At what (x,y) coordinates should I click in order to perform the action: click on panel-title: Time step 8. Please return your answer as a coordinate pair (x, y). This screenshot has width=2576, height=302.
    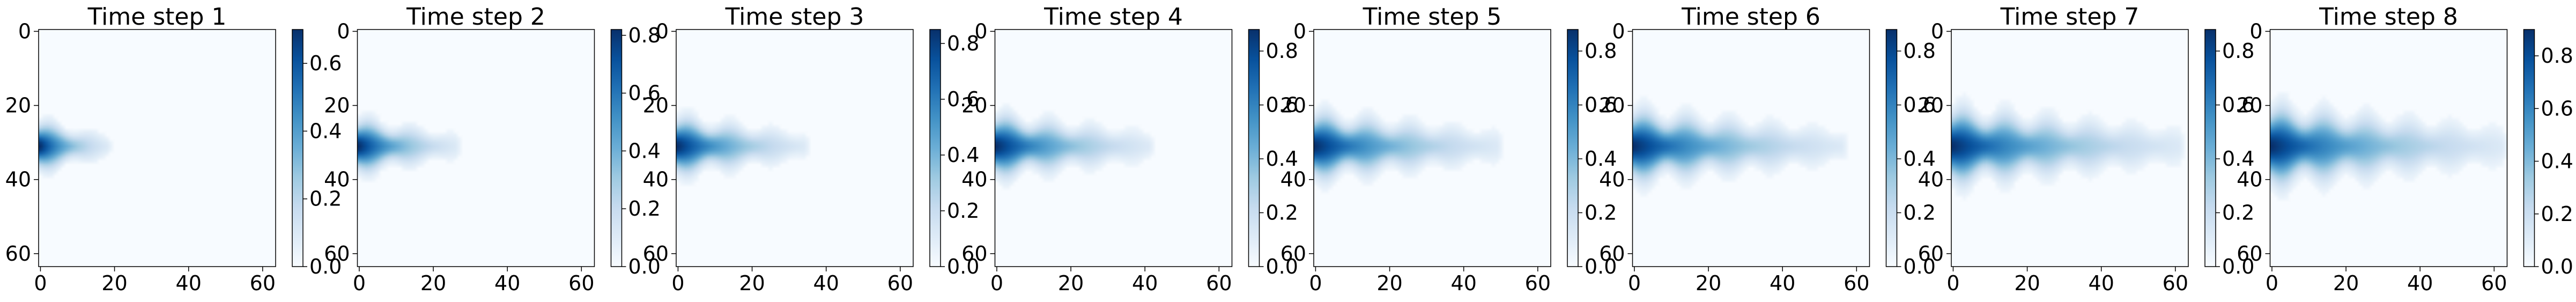
    Looking at the image, I should click on (2388, 17).